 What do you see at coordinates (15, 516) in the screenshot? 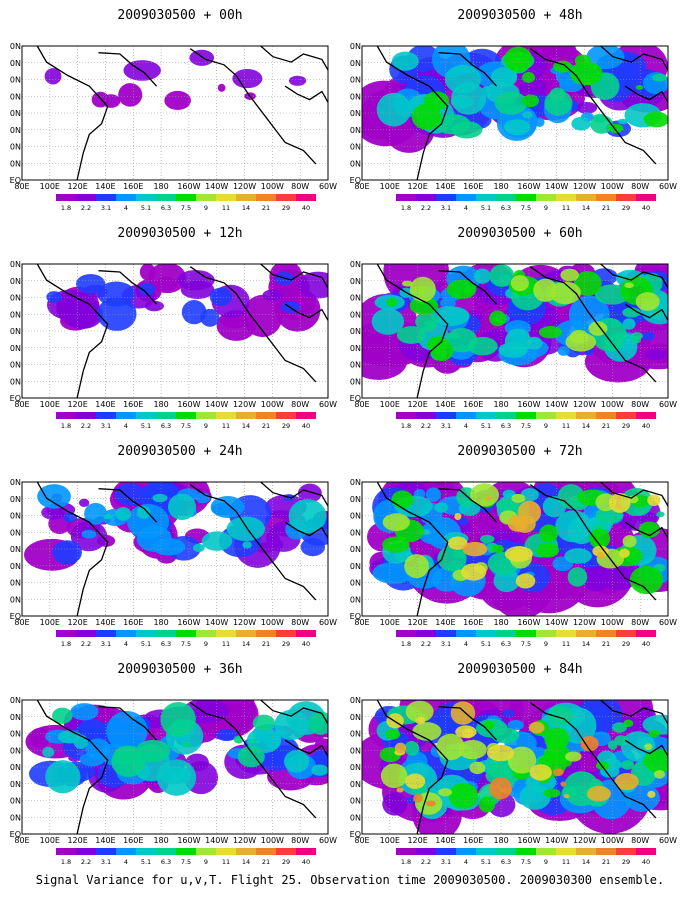
I see `lat-tick-label: 60N` at bounding box center [15, 516].